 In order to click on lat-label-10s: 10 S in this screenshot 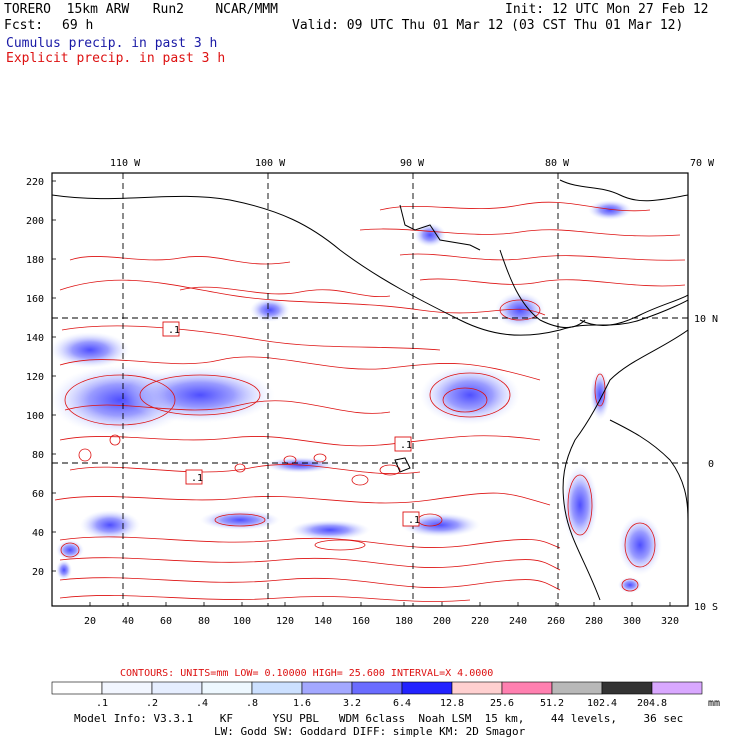, I will do `click(706, 607)`.